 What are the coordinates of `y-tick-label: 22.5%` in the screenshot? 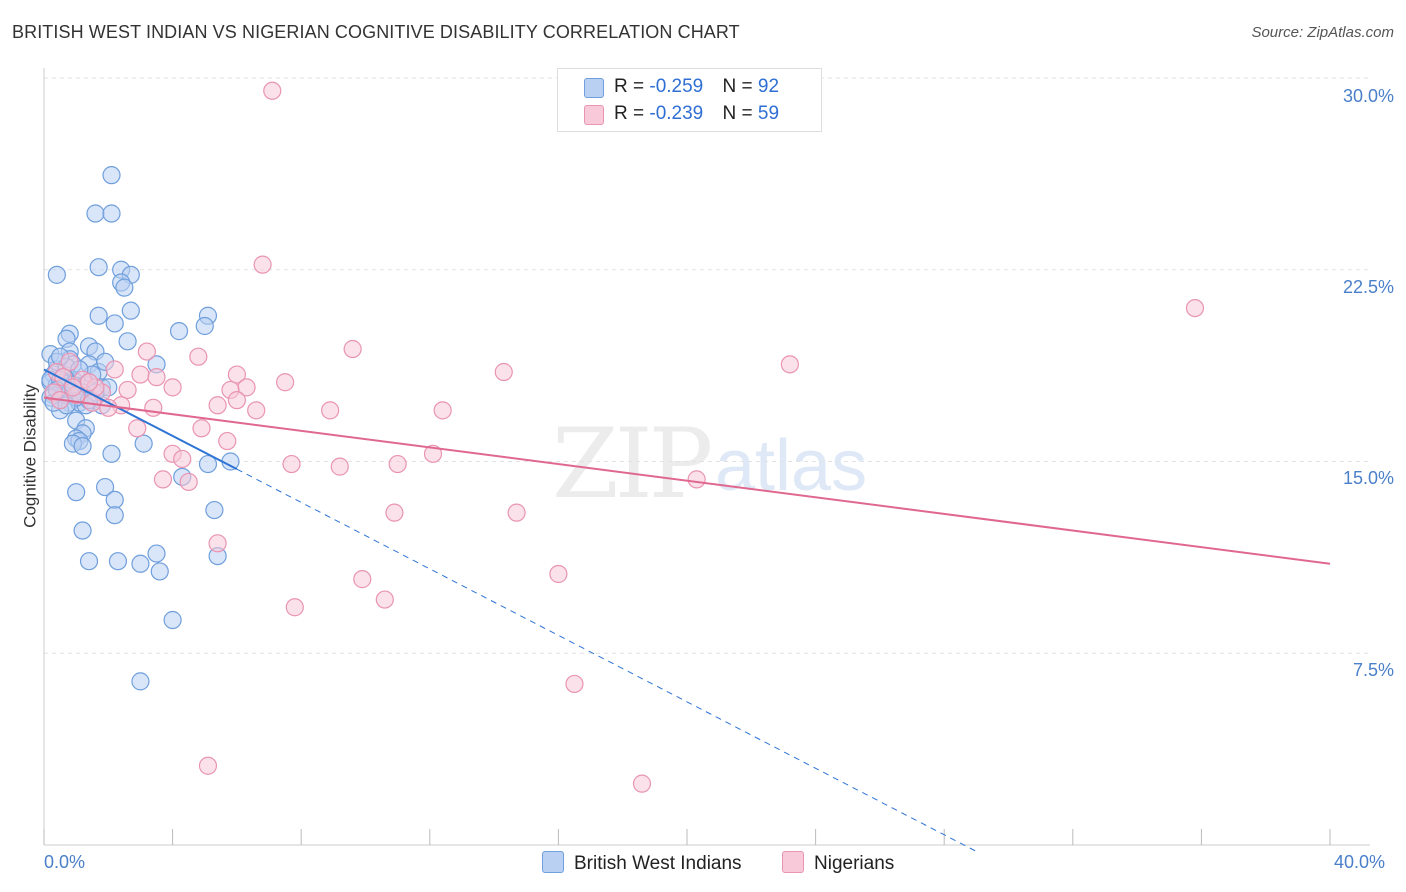 It's located at (1368, 287).